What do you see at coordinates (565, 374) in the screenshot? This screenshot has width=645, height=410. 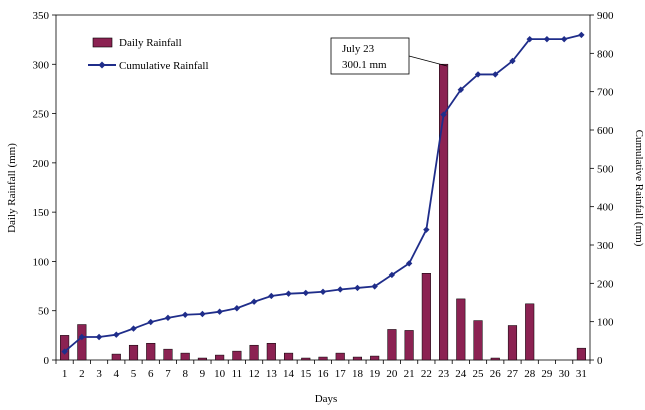 I see `x-tick-label: 30` at bounding box center [565, 374].